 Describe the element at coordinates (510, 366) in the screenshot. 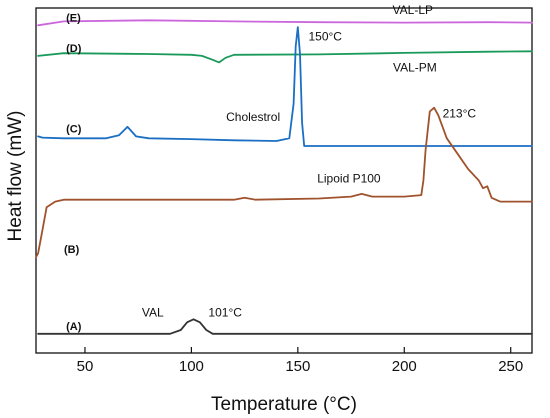

I see `x-tick-label: 250` at that location.